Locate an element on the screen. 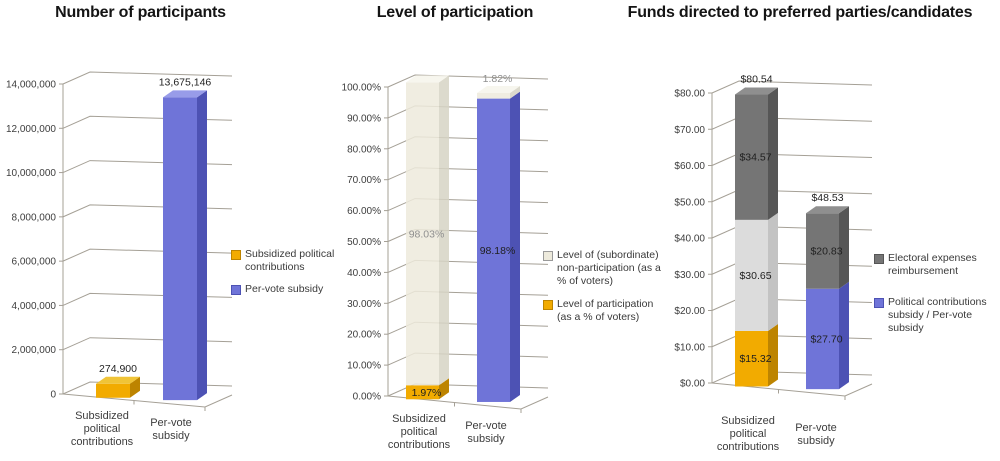 This screenshot has height=461, width=1000. axis-tick-label: 2,000,000 is located at coordinates (34, 350).